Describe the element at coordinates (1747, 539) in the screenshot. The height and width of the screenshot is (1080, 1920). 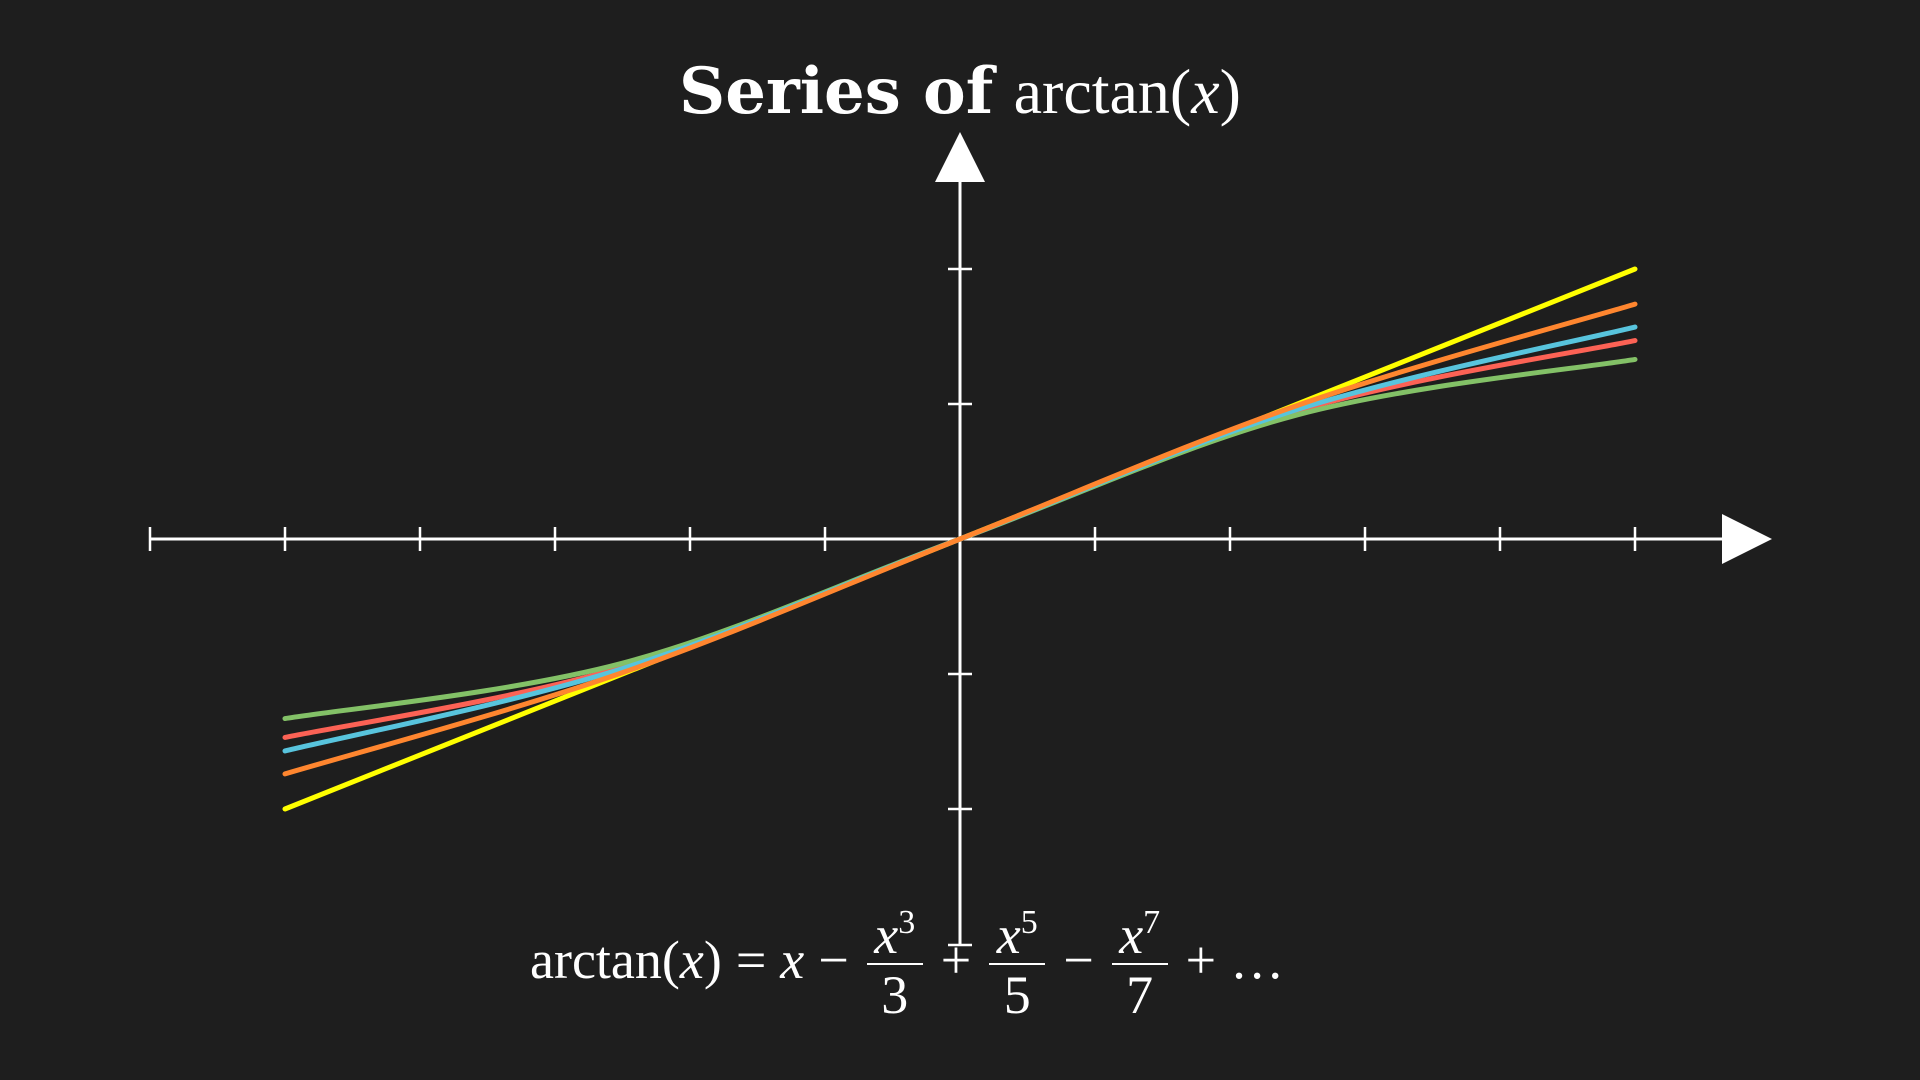
I see `x-axis-arrow` at that location.